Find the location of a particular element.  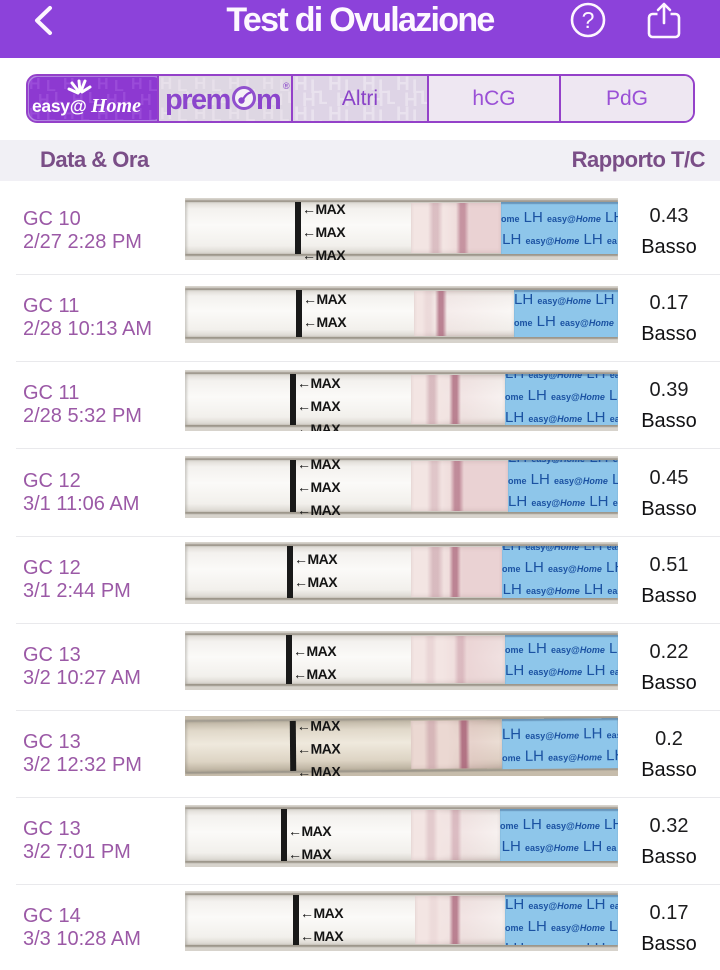

svg-text: easy@ is located at coordinates (59, 106).